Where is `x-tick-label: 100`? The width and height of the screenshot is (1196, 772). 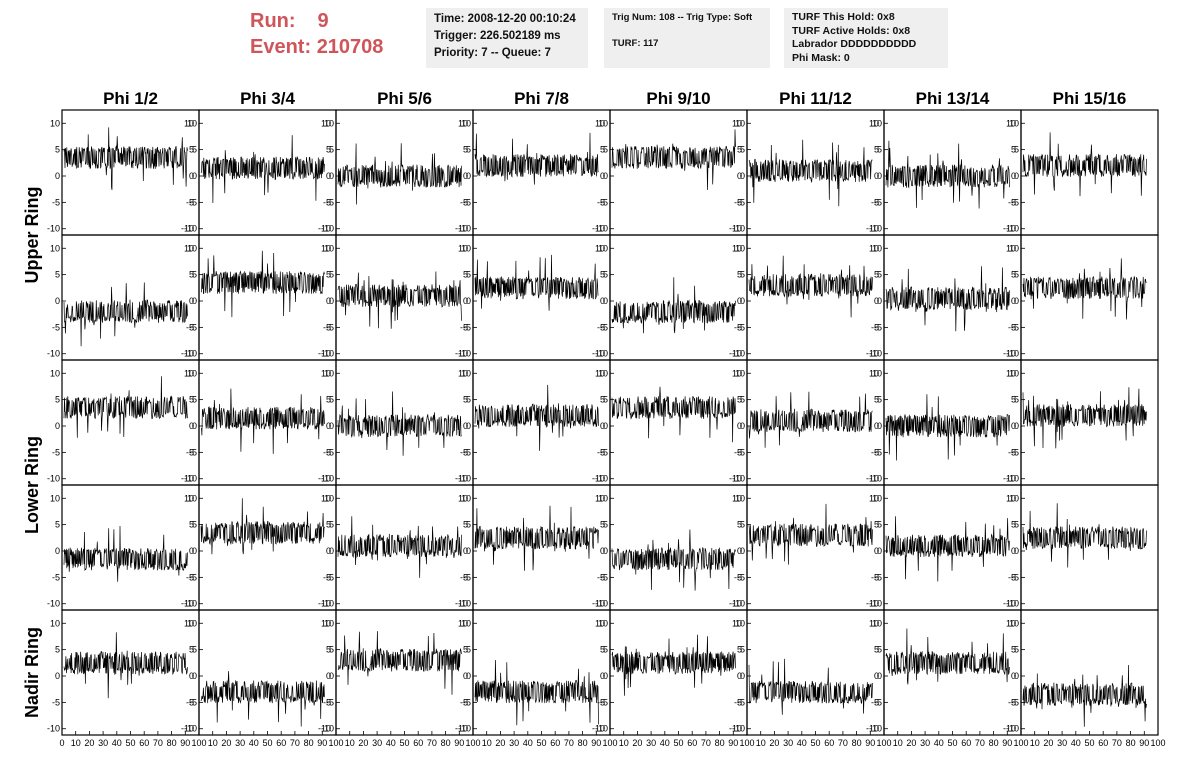 x-tick-label: 100 is located at coordinates (472, 743).